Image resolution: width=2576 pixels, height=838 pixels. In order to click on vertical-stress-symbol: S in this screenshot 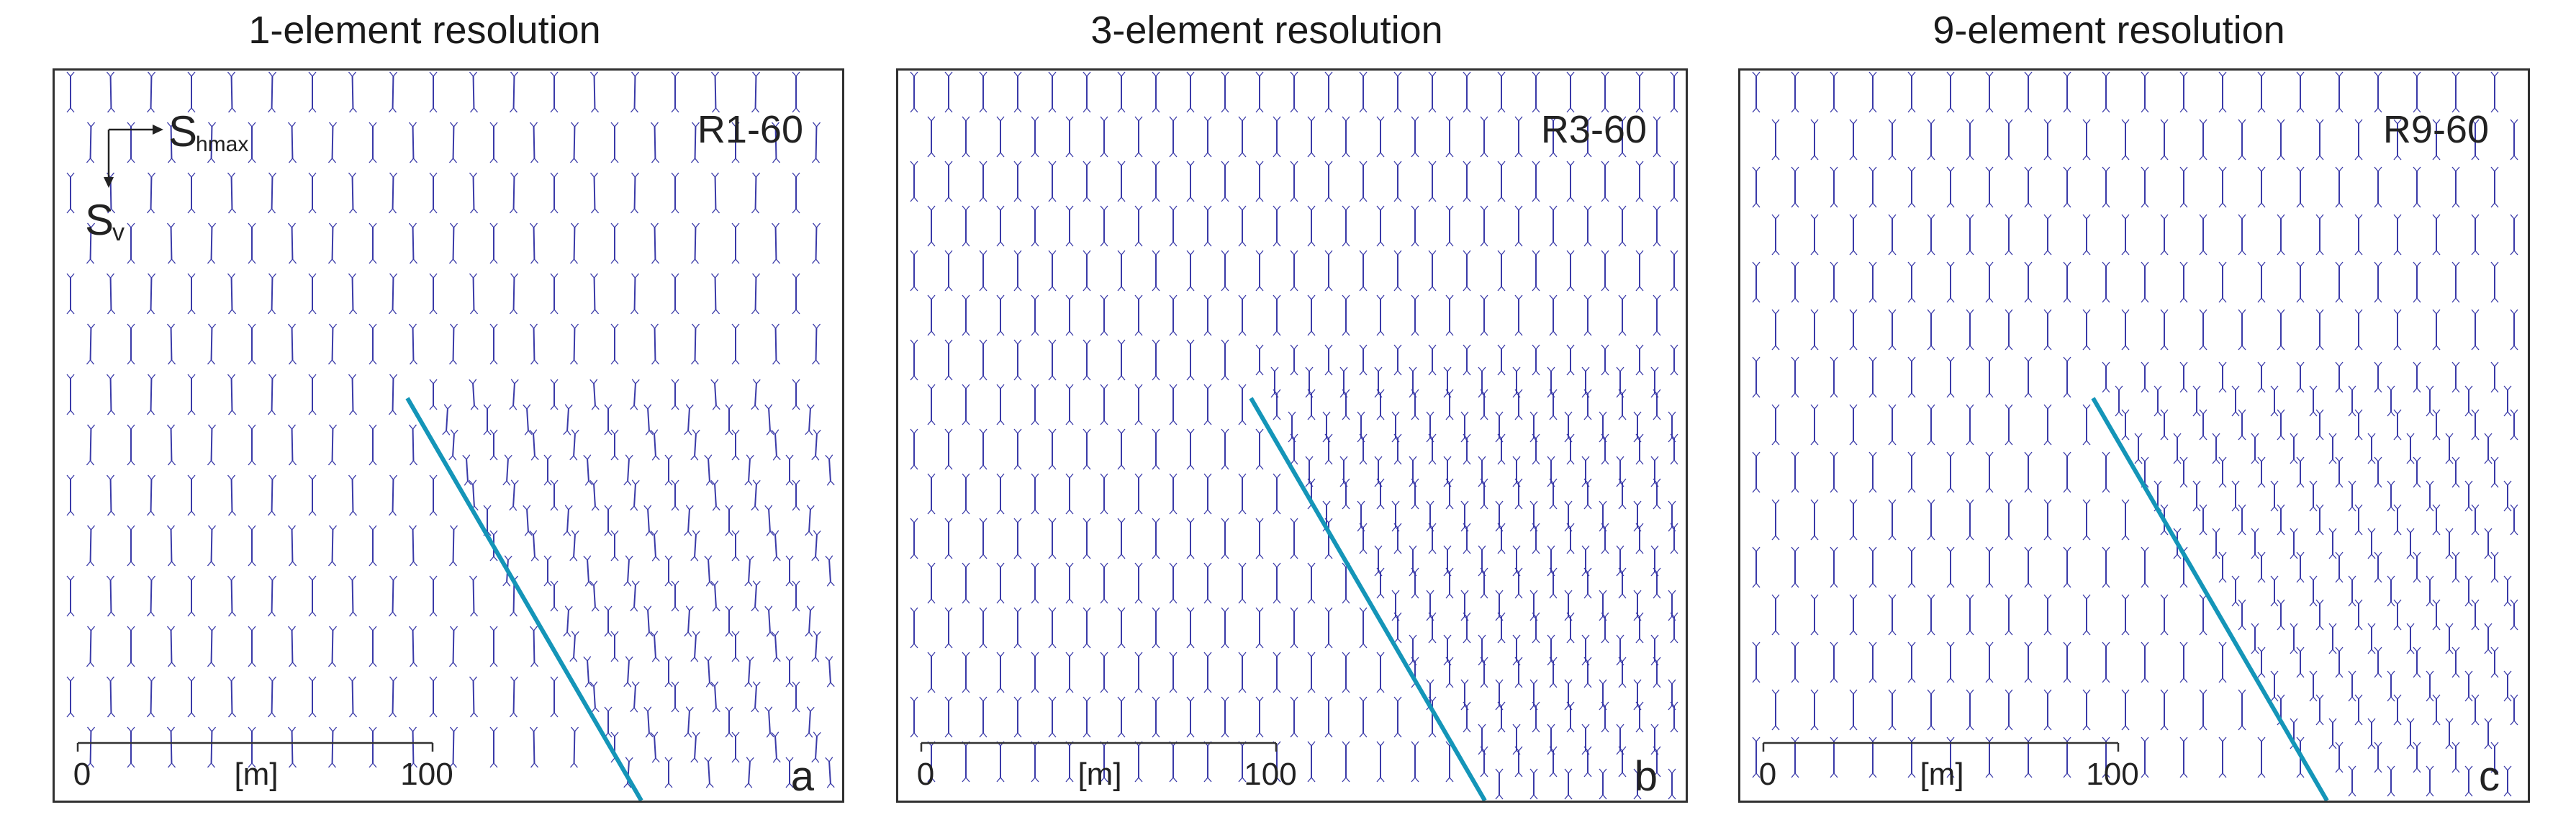, I will do `click(99, 220)`.